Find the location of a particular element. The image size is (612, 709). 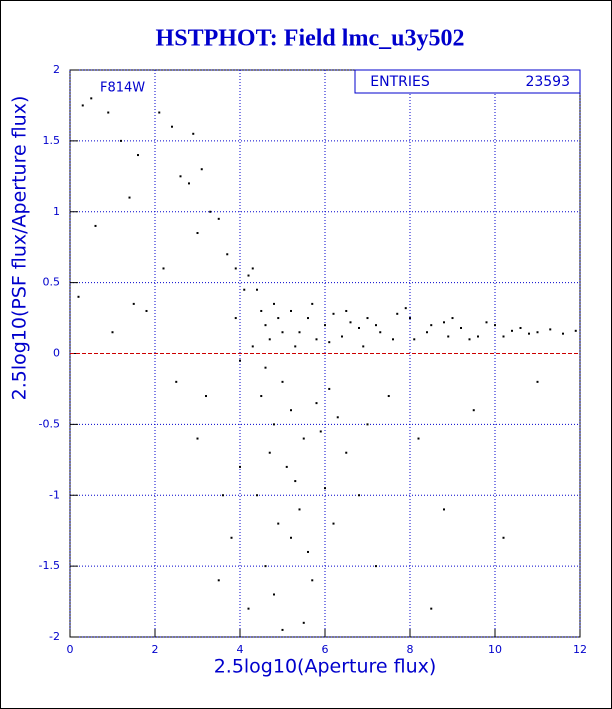

x-tick-label: 0 is located at coordinates (70, 649).